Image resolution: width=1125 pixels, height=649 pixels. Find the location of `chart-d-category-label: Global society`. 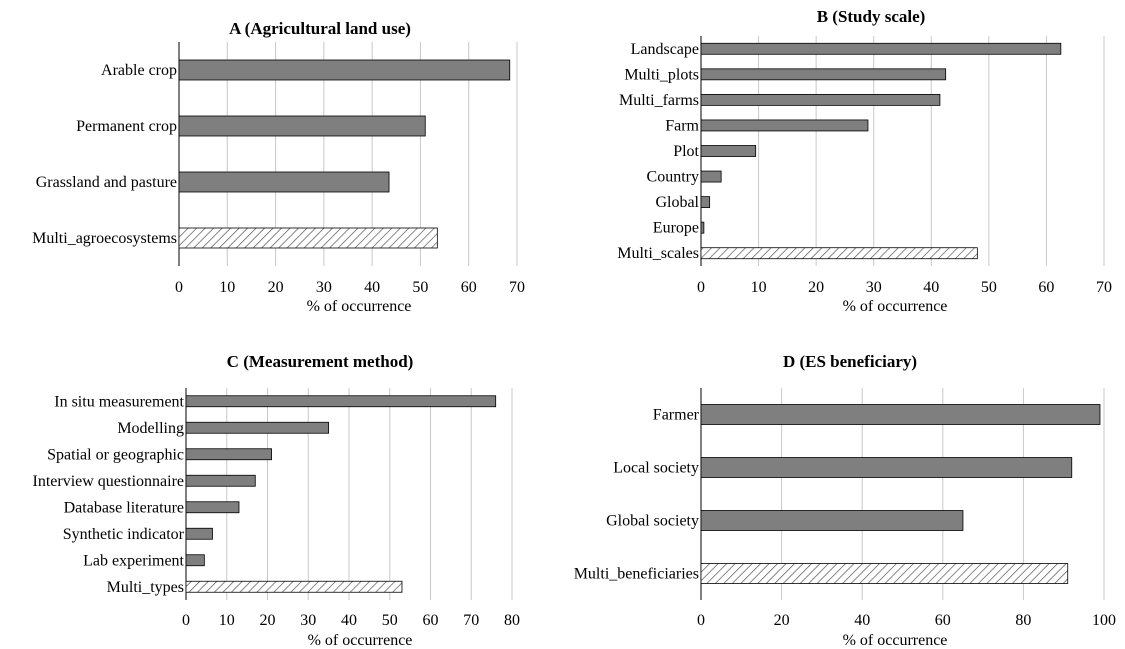

chart-d-category-label: Global society is located at coordinates (652, 521).